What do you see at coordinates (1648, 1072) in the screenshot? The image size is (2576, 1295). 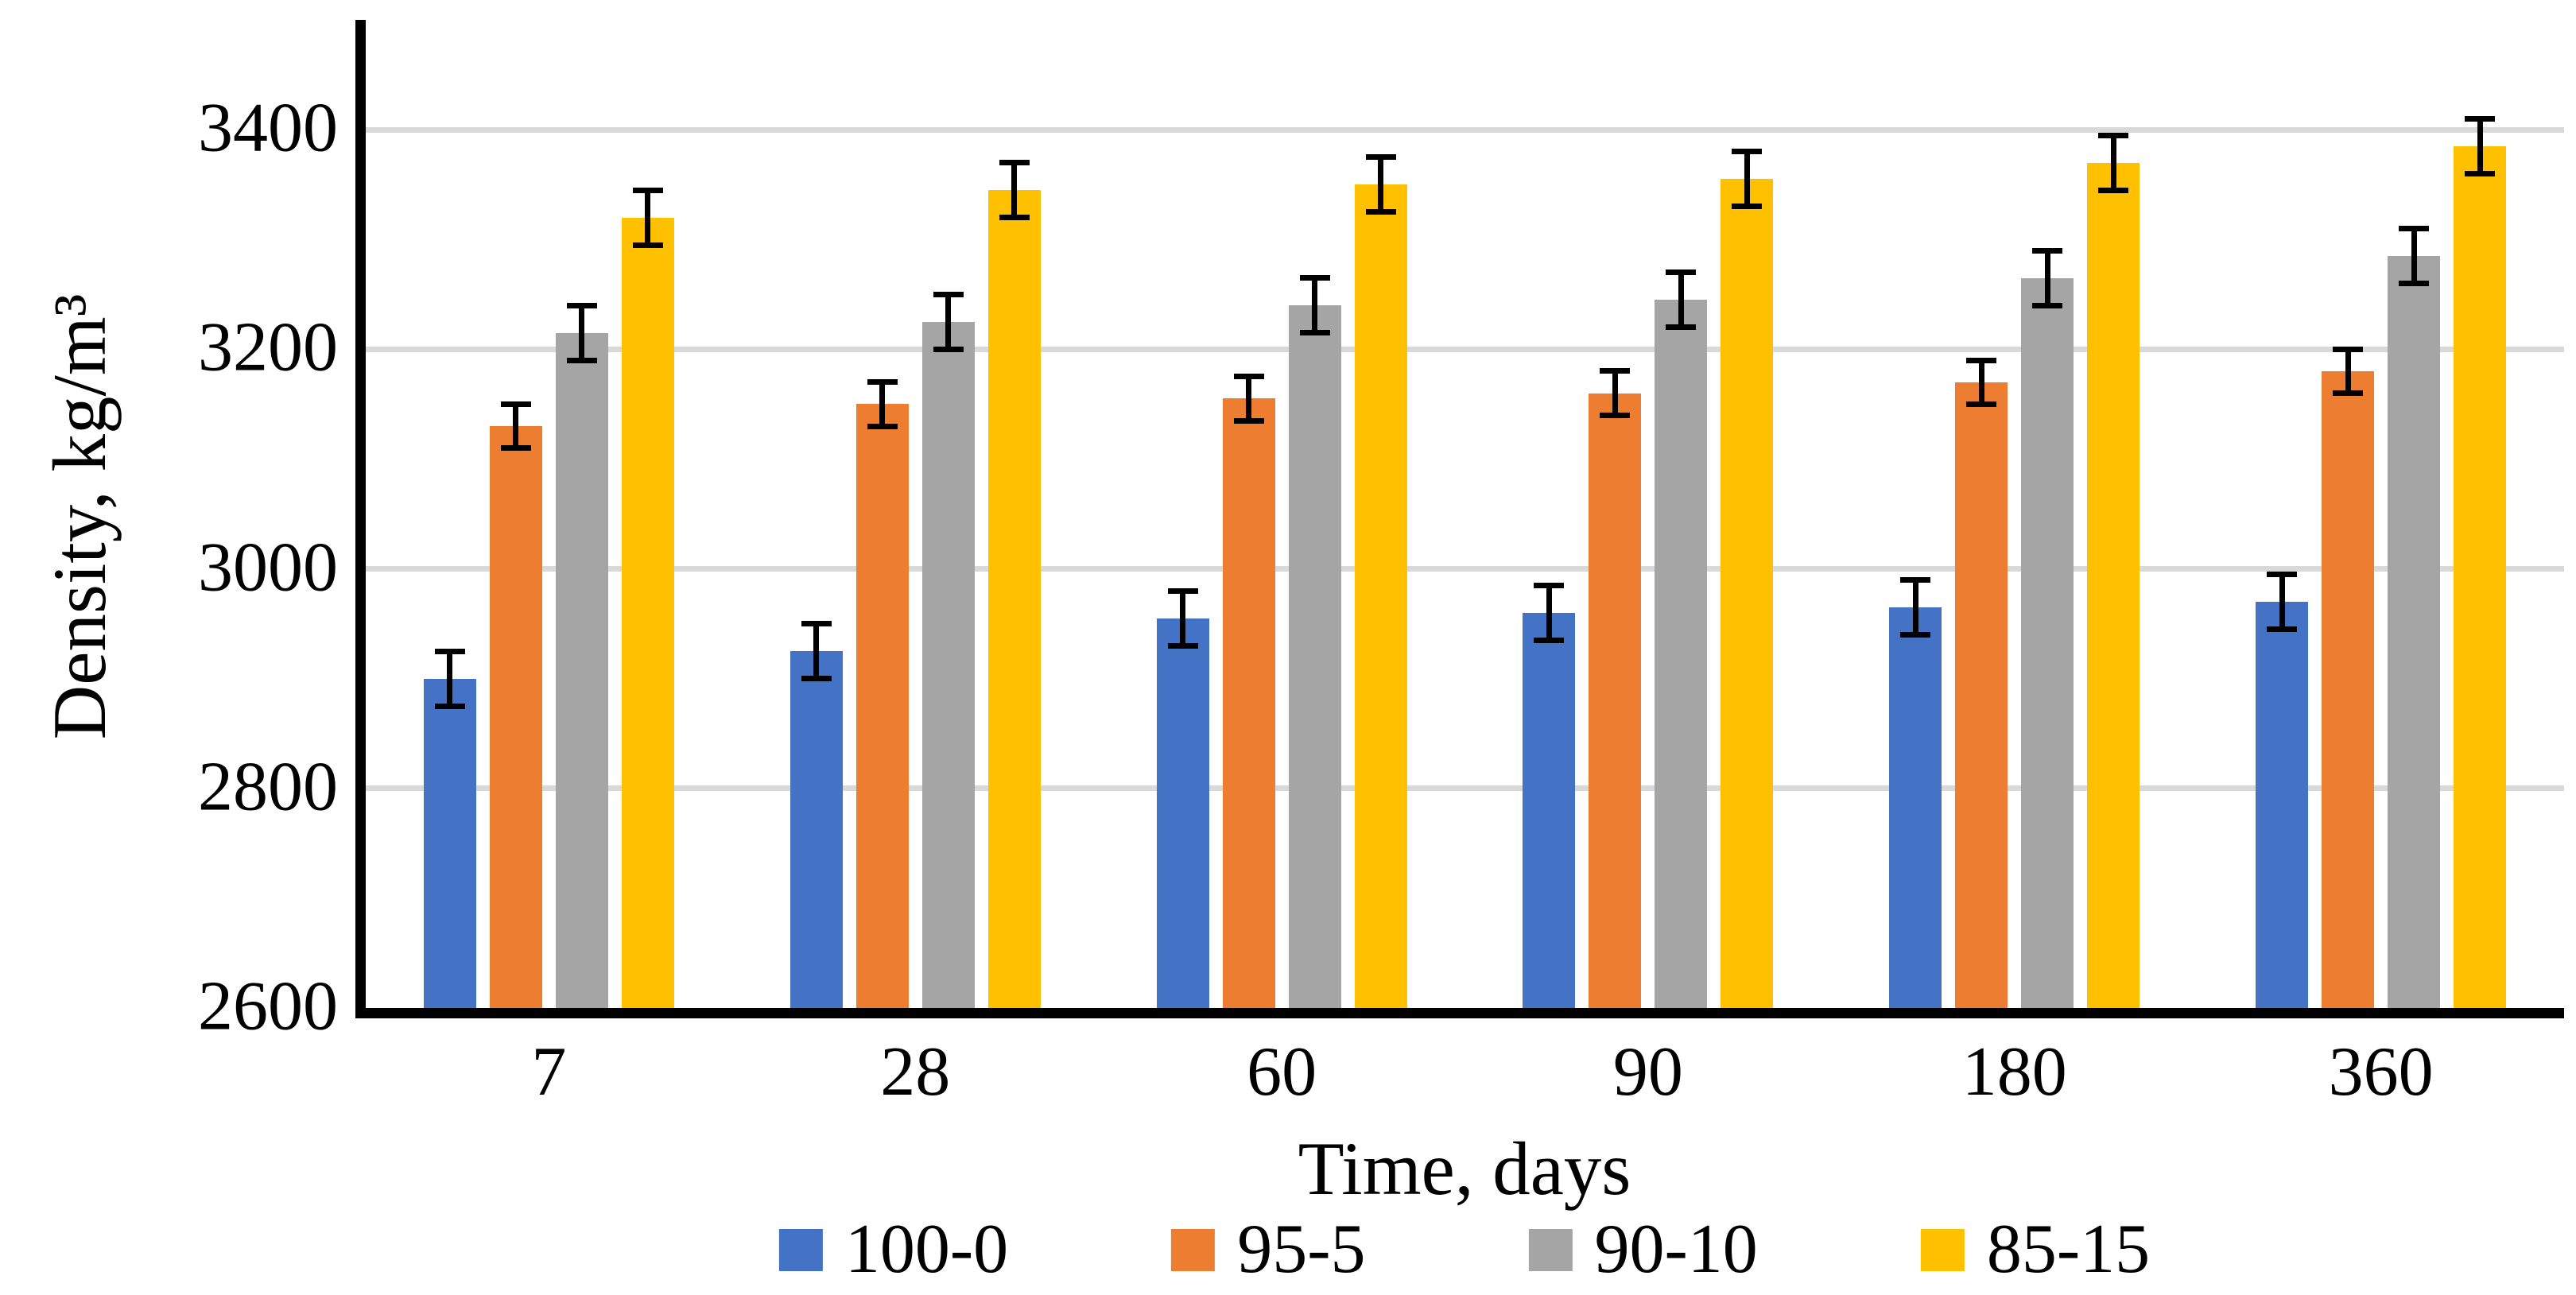 I see `x-tick-label: 90` at bounding box center [1648, 1072].